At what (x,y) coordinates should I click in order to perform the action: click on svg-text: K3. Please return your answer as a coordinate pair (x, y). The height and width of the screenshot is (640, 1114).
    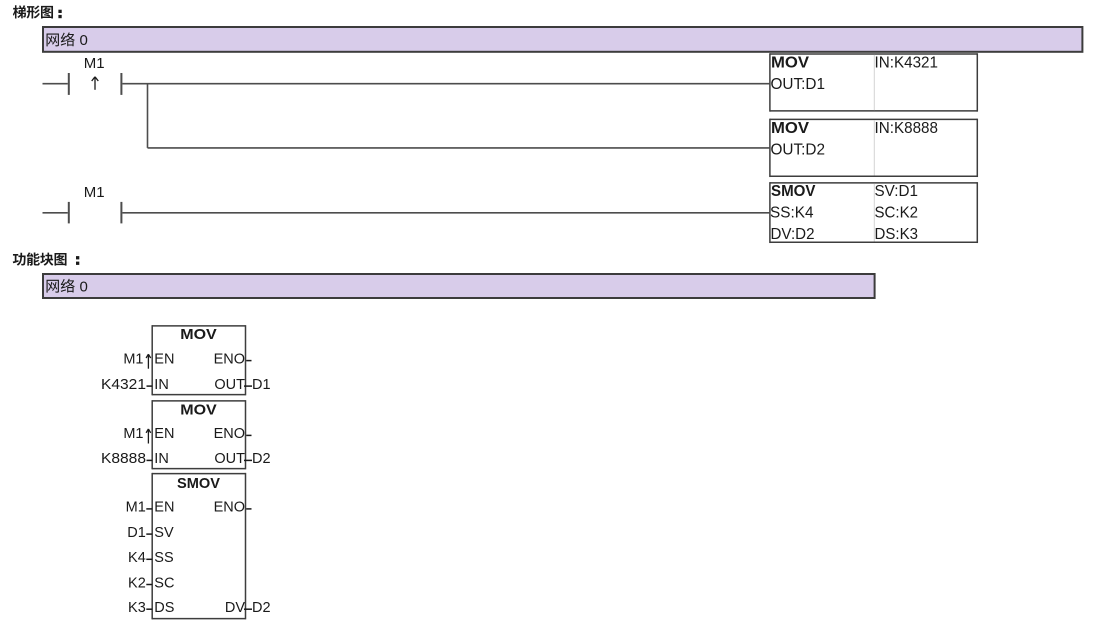
    Looking at the image, I should click on (137, 608).